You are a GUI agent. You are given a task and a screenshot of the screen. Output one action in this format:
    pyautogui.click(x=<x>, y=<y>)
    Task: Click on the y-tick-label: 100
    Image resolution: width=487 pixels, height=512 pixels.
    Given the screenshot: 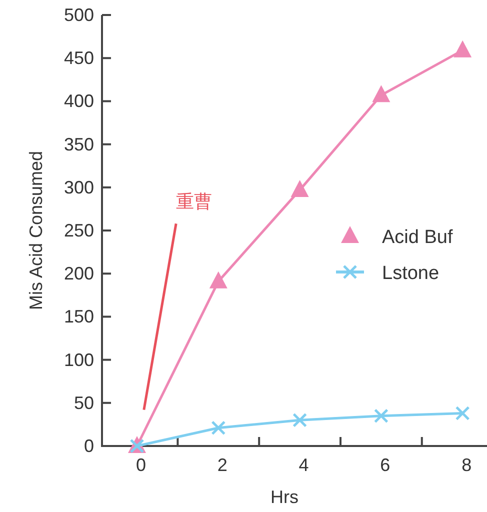 What is the action you would take?
    pyautogui.click(x=79, y=360)
    